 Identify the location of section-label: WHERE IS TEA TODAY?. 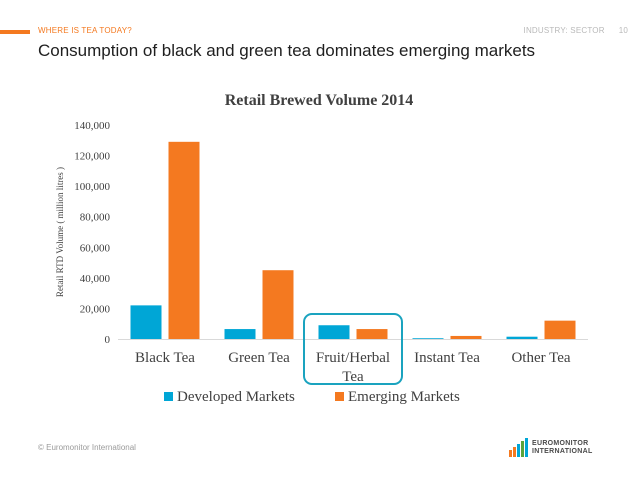
(85, 30).